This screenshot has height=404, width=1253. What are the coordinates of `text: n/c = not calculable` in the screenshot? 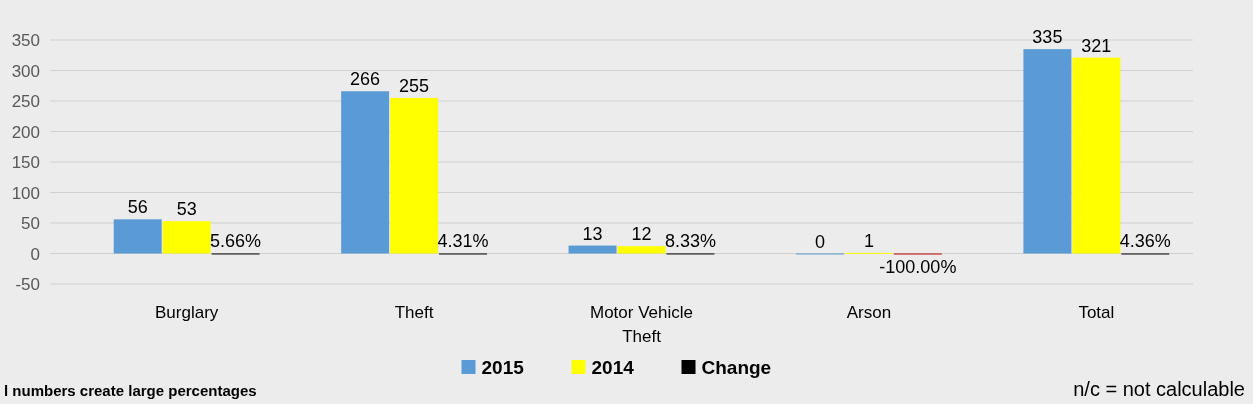 It's located at (1159, 389).